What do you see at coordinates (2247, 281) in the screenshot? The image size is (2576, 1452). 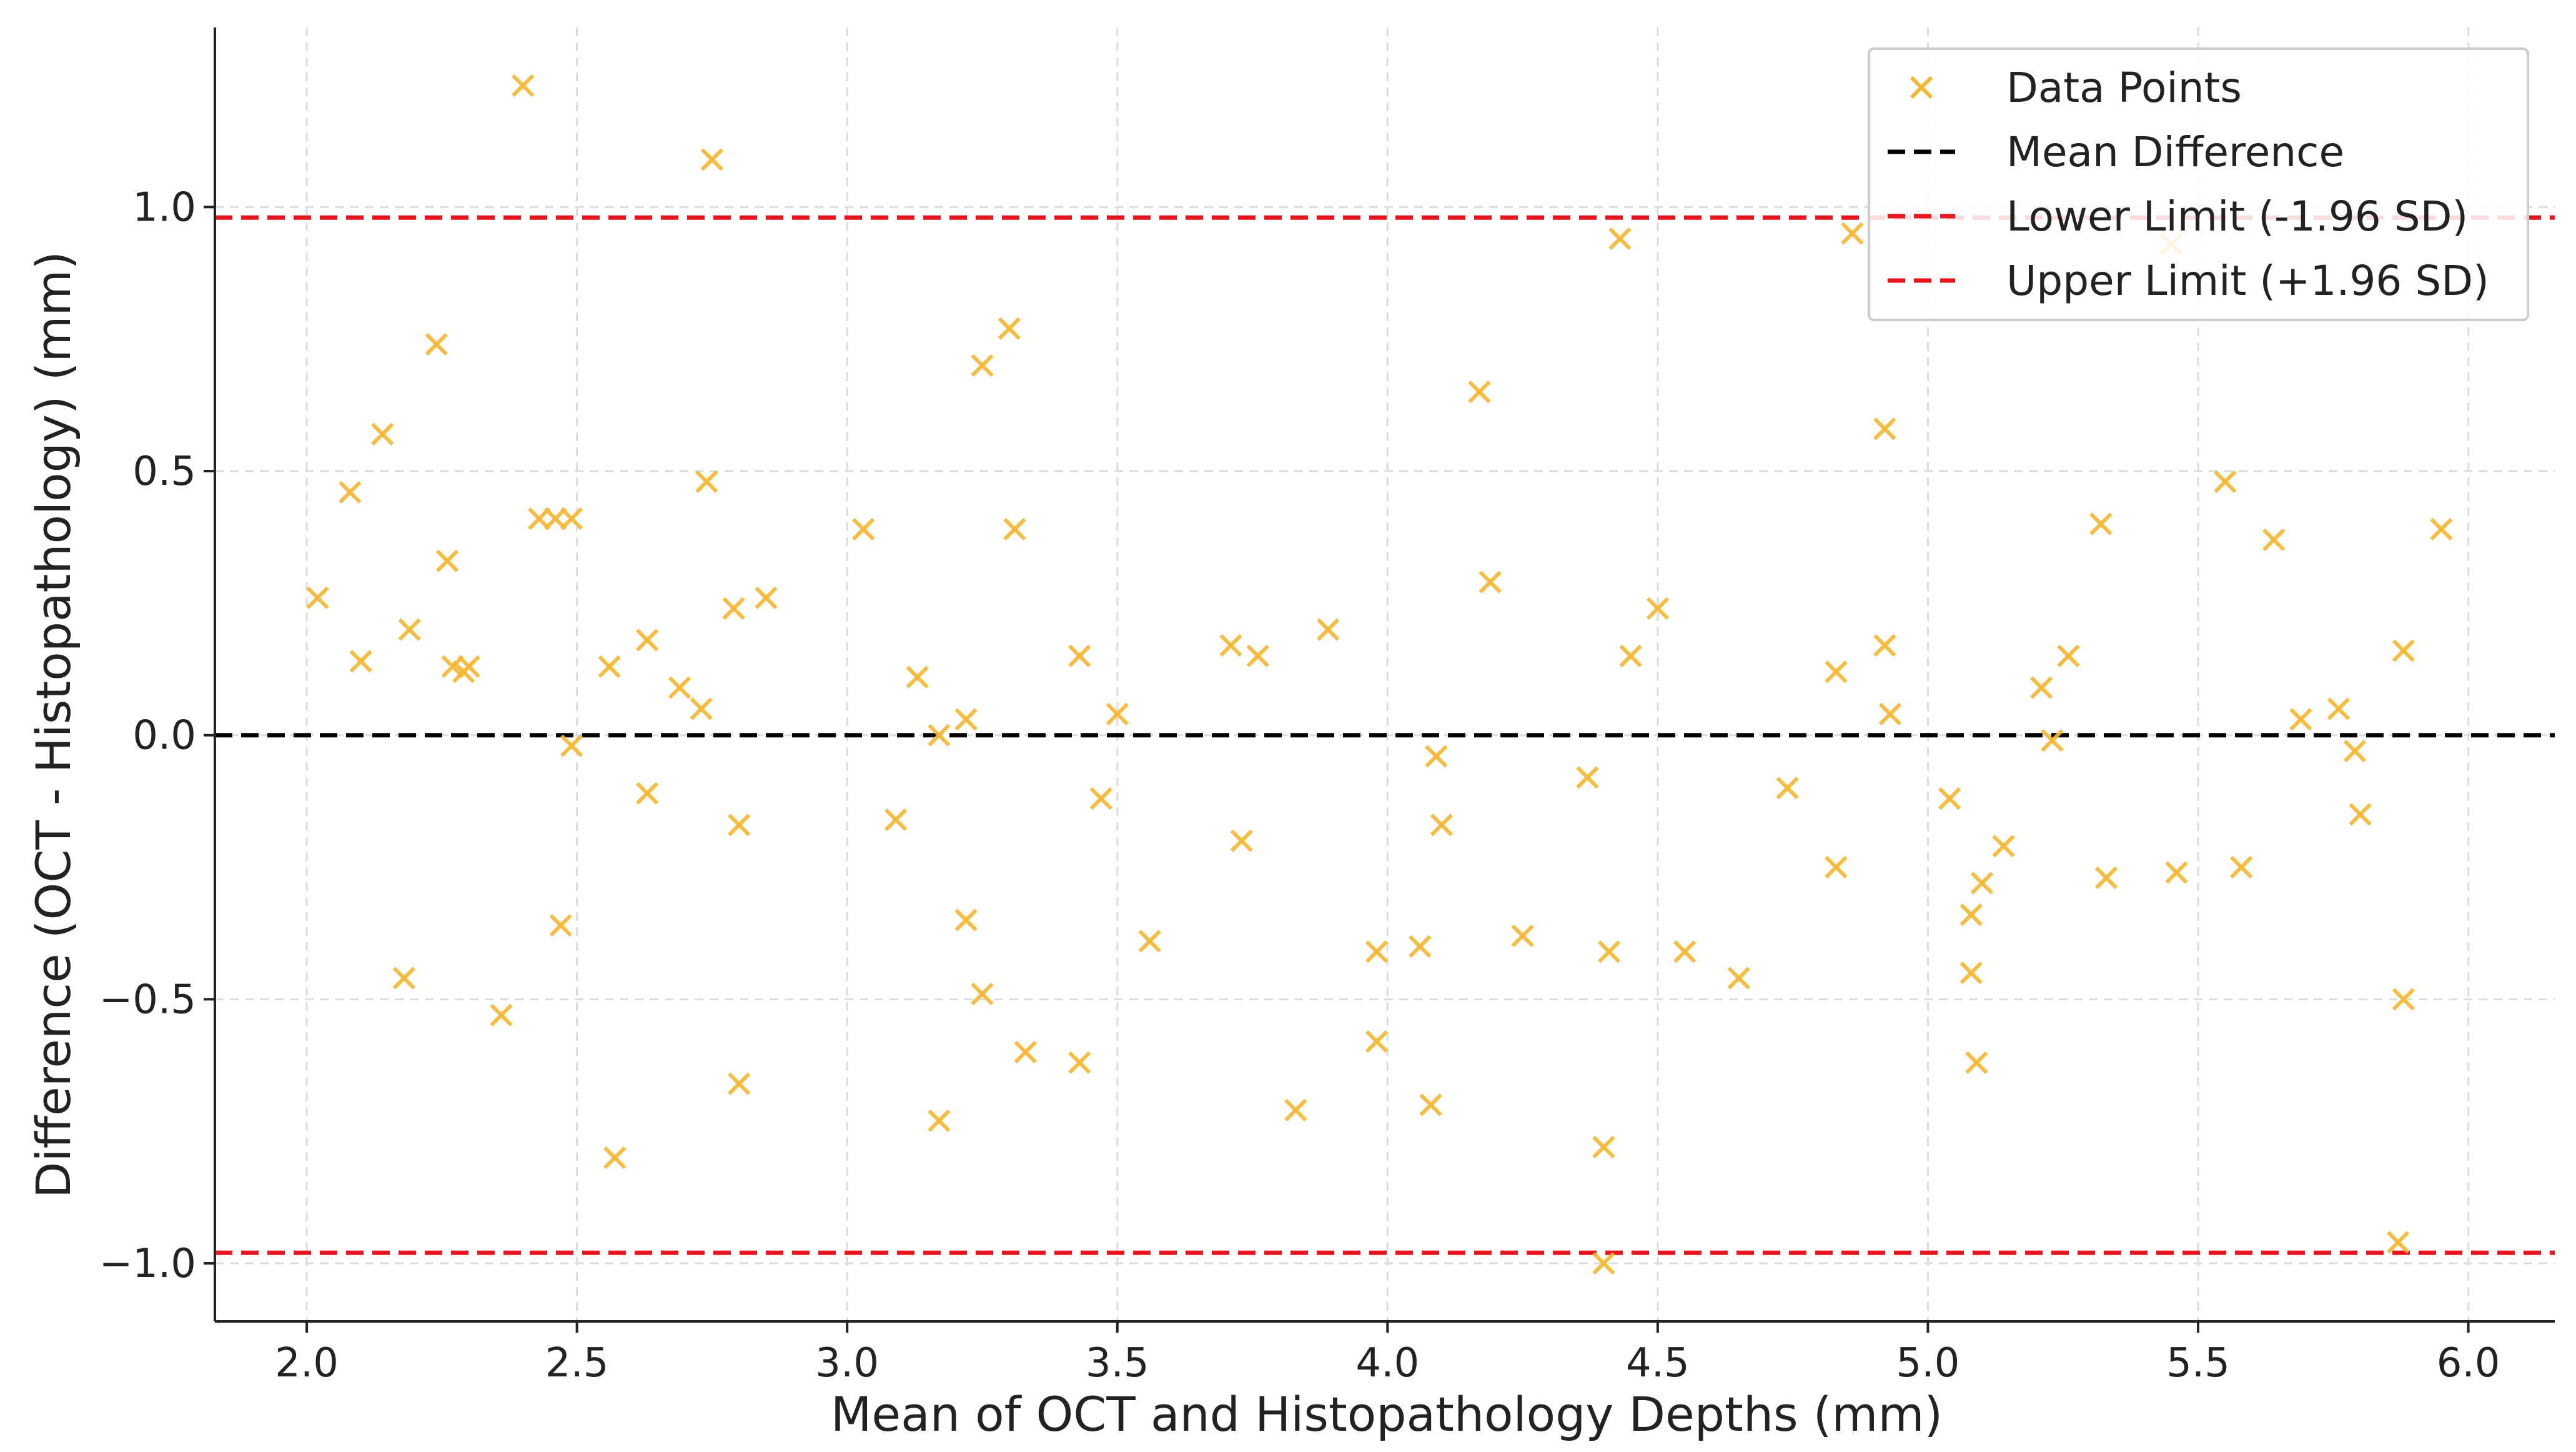 I see `legend-label: Upper Limit (+1.96 SD)` at bounding box center [2247, 281].